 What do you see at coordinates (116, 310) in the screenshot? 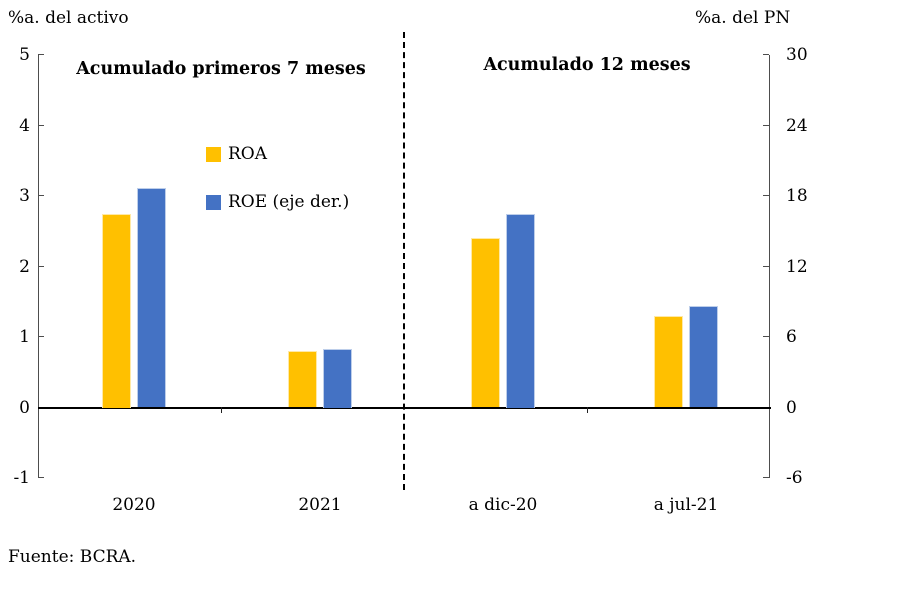
I see `bar-roa-2020` at bounding box center [116, 310].